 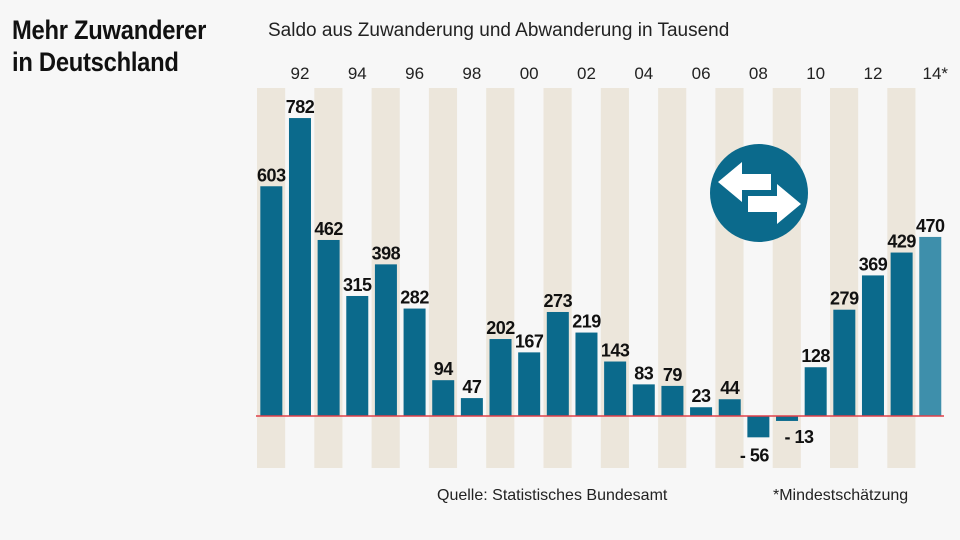 I want to click on x-tick-label: 98, so click(x=471, y=73).